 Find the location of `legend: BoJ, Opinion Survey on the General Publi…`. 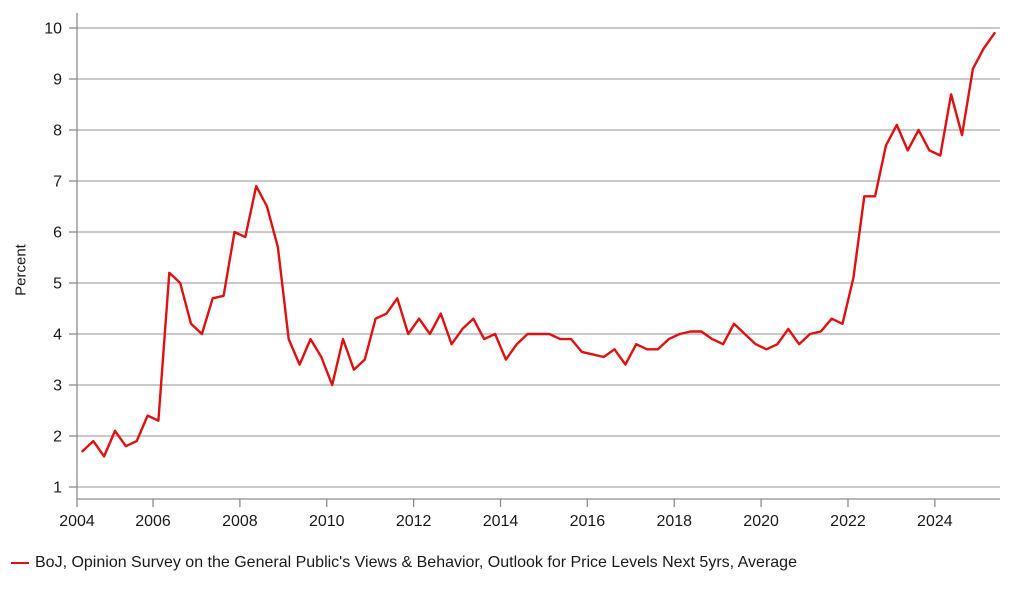

legend: BoJ, Opinion Survey on the General Publi… is located at coordinates (404, 563).